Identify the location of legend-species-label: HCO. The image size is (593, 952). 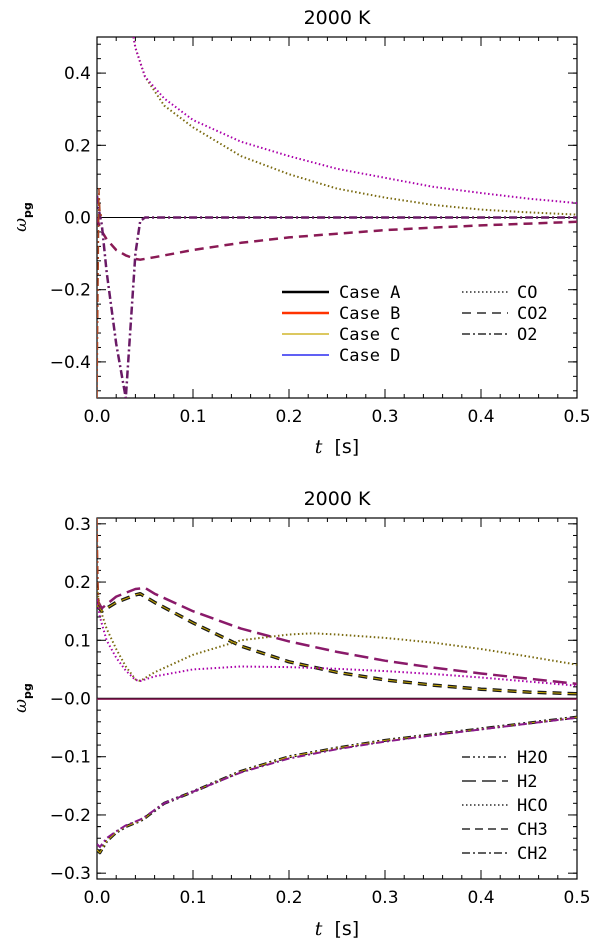
(532, 806).